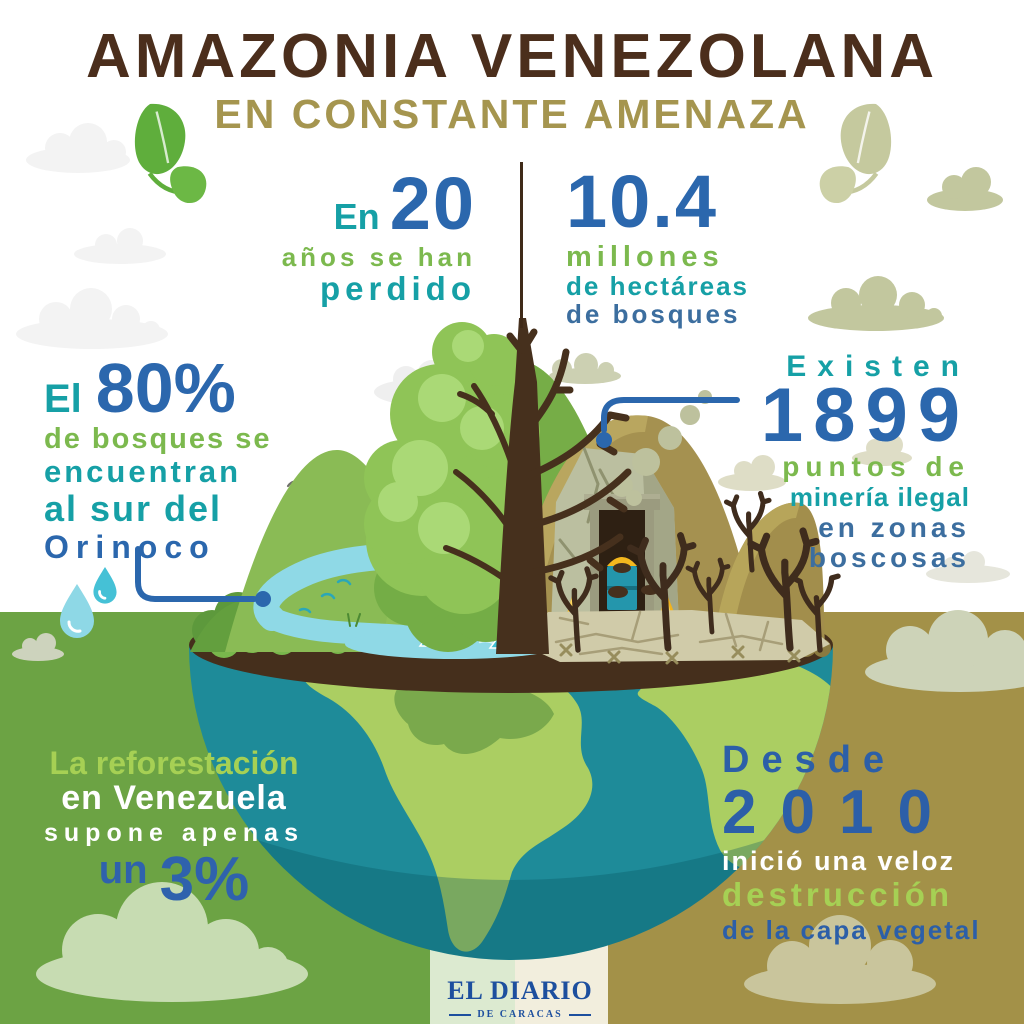  I want to click on stat-mining-line3: puntos de, so click(876, 467).